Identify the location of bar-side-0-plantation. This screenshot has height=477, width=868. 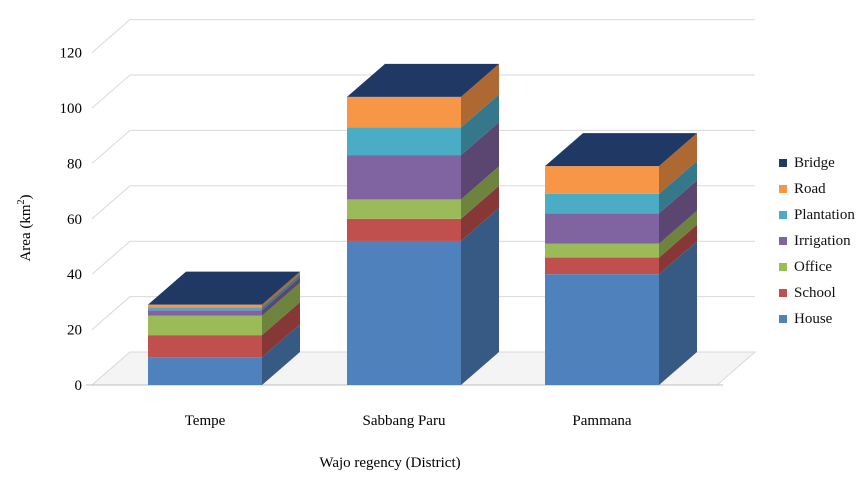
(281, 292).